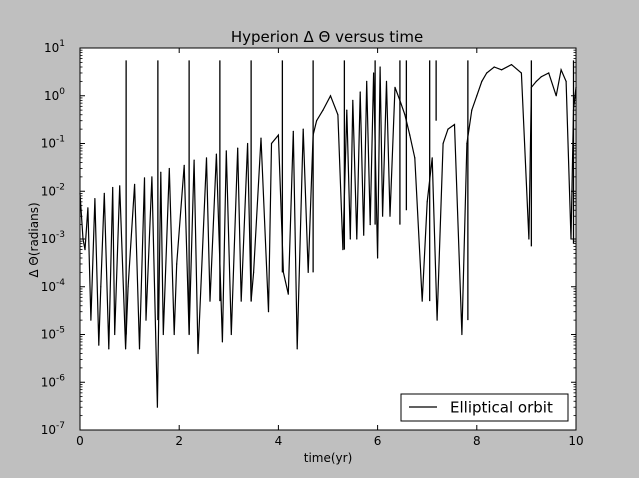  Describe the element at coordinates (60, 187) in the screenshot. I see `y-tick-label-exponent: -2` at that location.